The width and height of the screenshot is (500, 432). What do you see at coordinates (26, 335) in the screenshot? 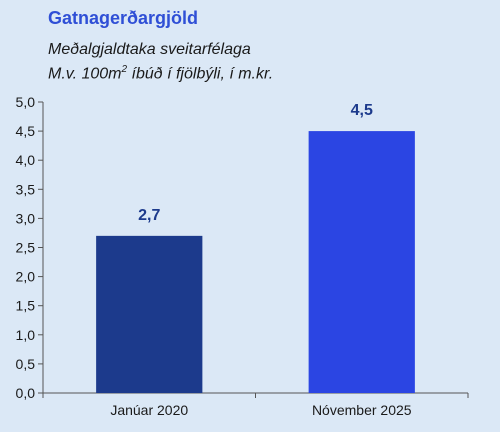
I see `y-tick-label: 1,0` at bounding box center [26, 335].